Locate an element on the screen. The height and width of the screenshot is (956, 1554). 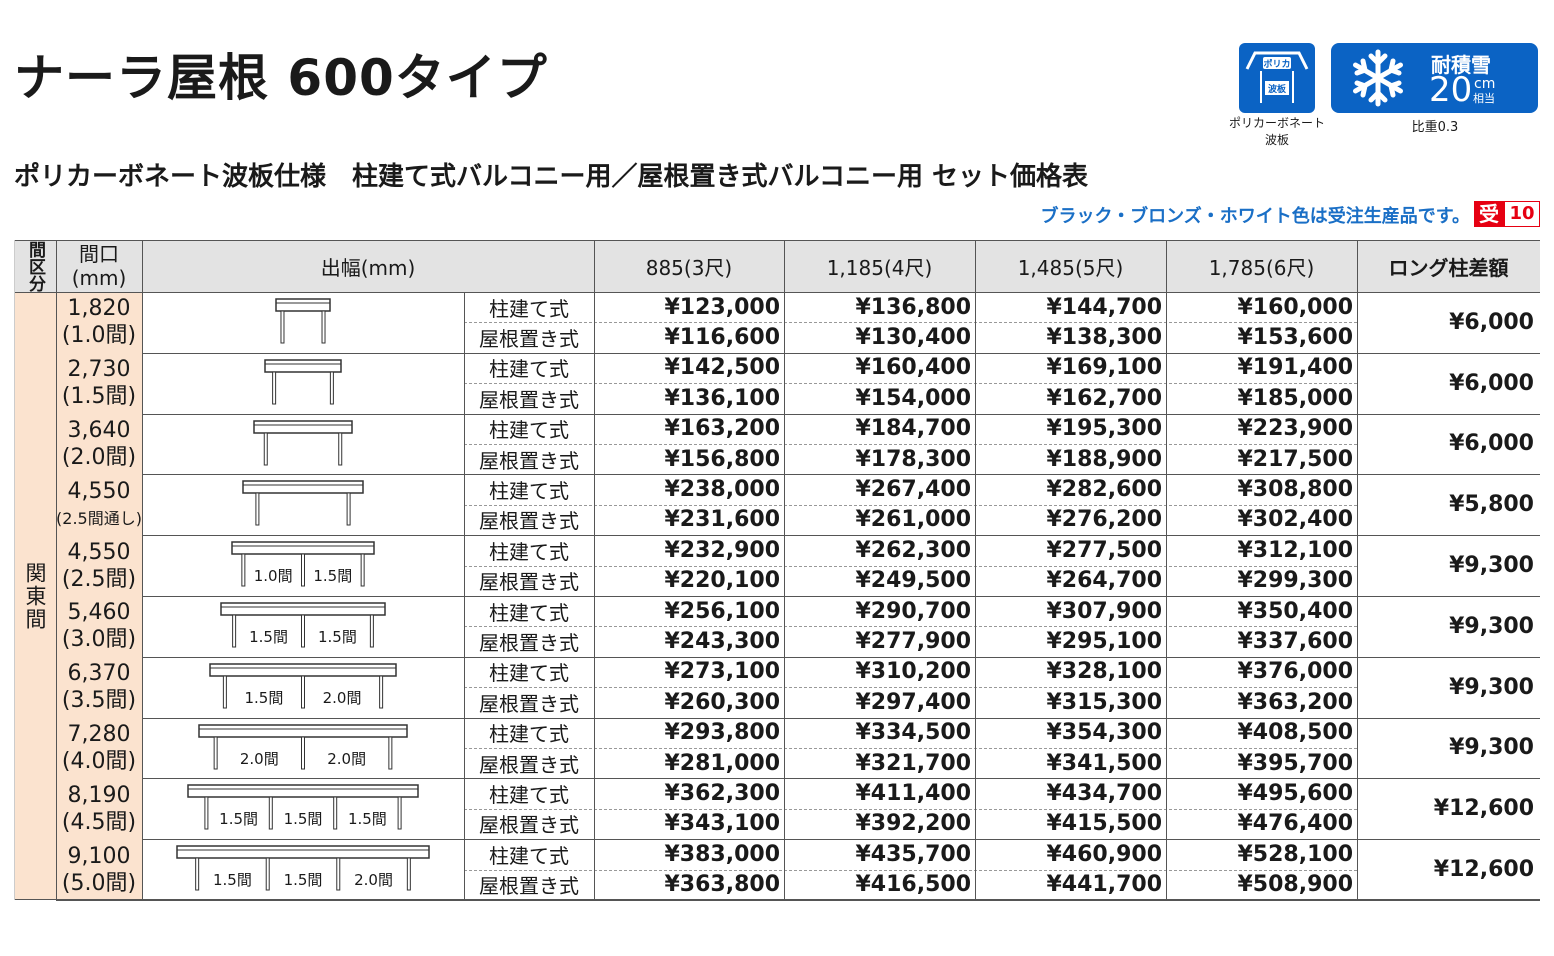
header-kubun-label: 間区分 is located at coordinates (35, 266).